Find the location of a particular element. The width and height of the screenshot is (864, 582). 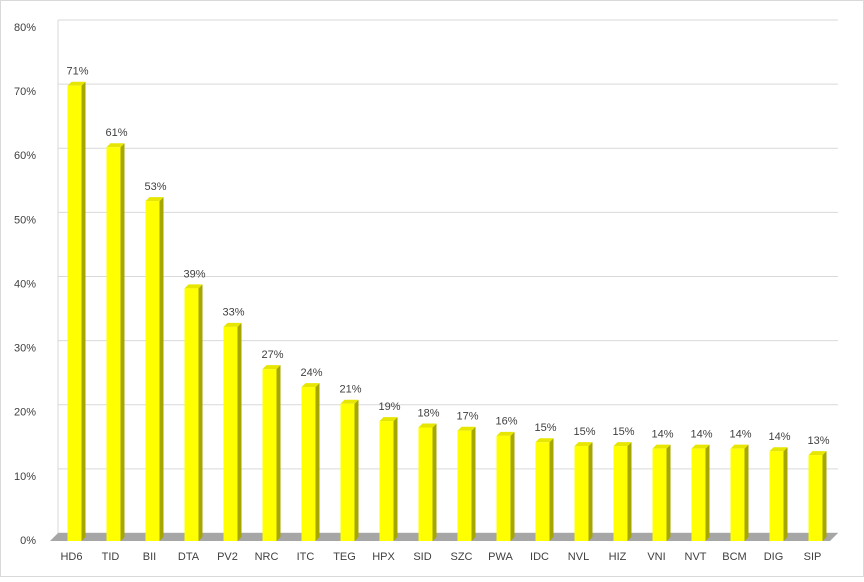

x-tick-label: BCM is located at coordinates (734, 557).